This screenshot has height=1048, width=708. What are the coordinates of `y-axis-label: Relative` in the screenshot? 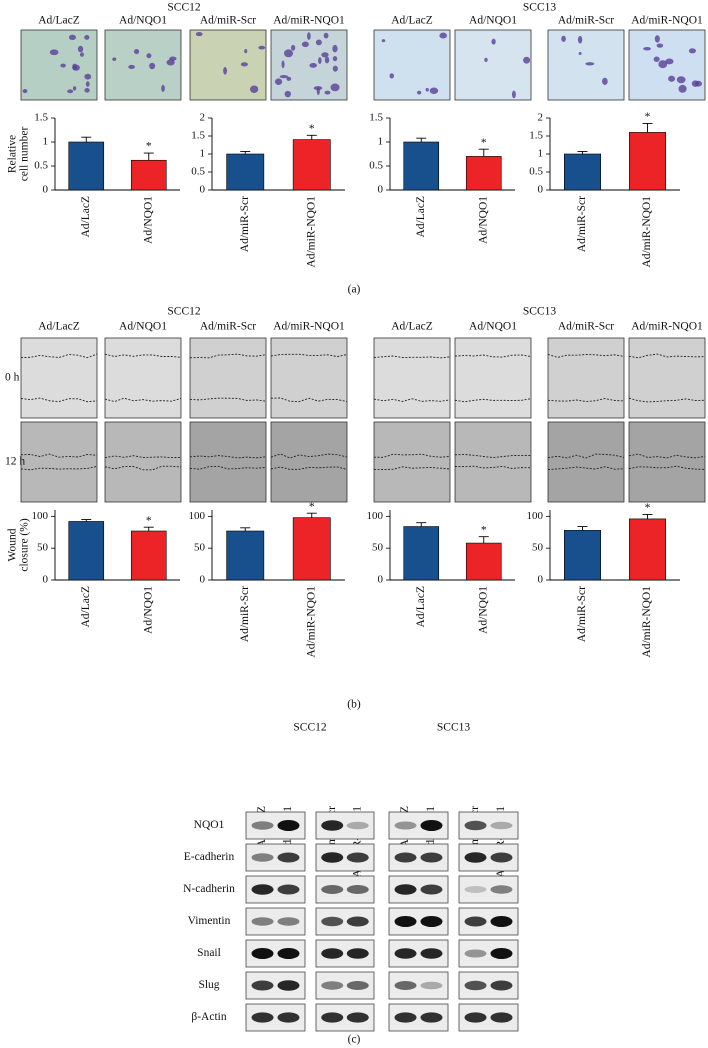 It's located at (13, 154).